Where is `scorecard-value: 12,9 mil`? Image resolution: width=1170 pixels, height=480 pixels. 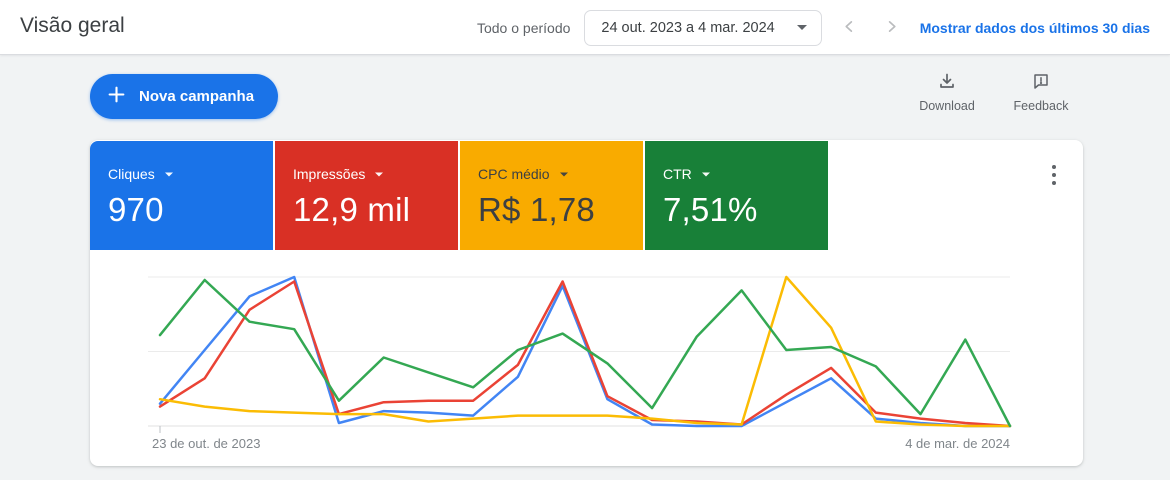
scorecard-value: 12,9 mil is located at coordinates (352, 209).